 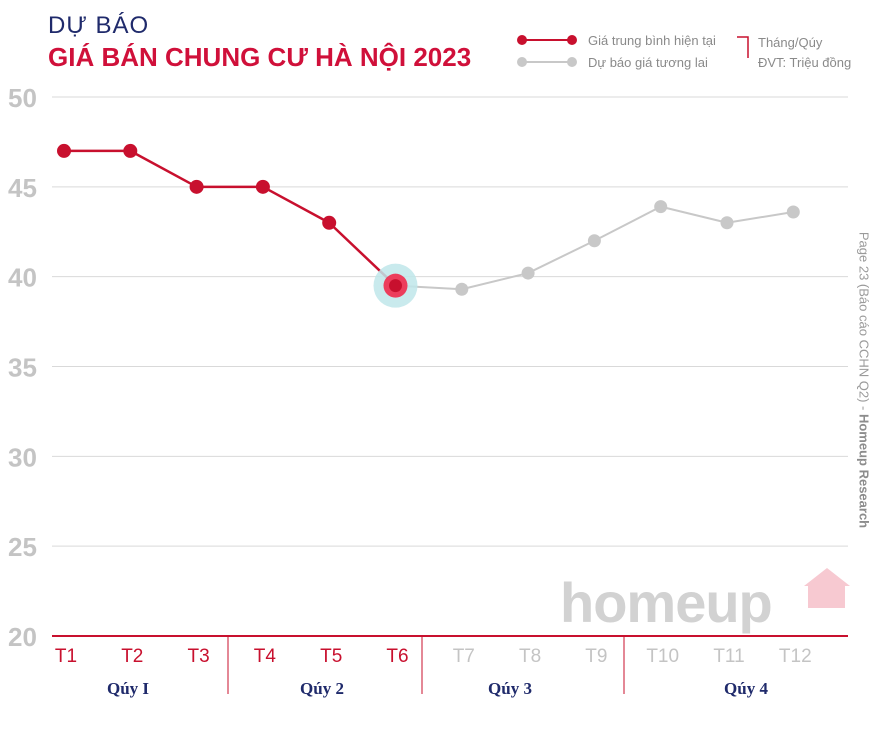 What do you see at coordinates (331, 656) in the screenshot?
I see `x-tick-label: T5` at bounding box center [331, 656].